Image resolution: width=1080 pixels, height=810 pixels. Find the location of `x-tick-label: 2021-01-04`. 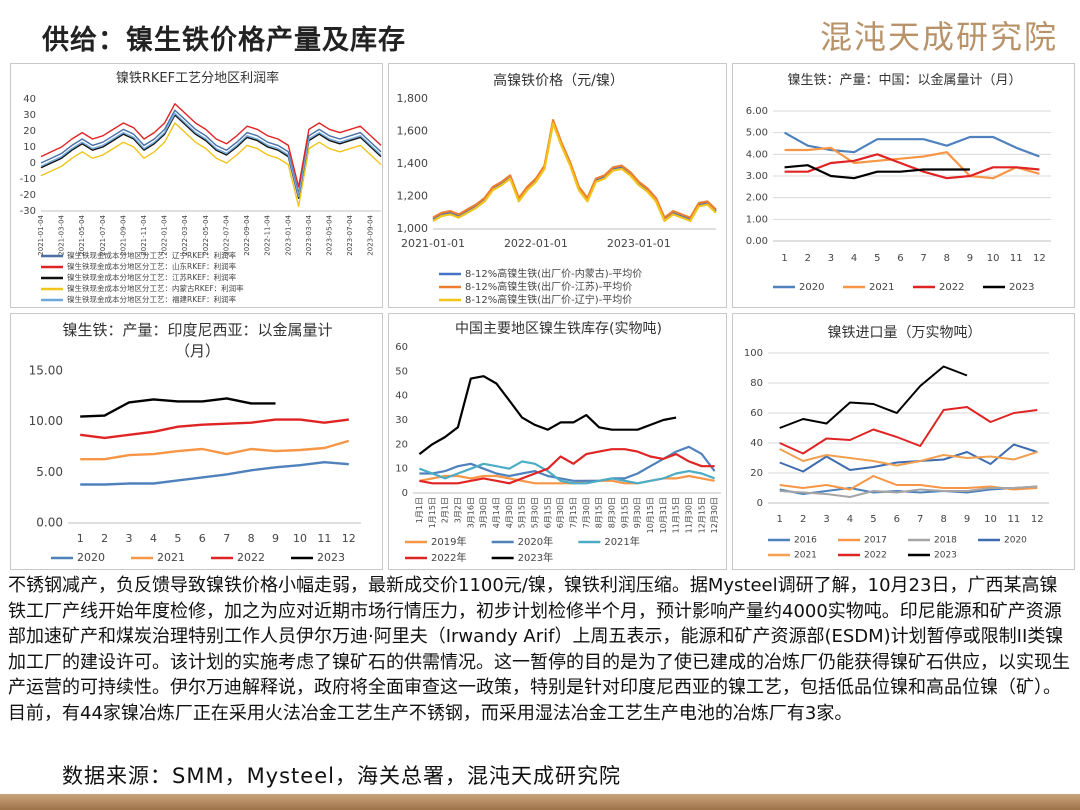

x-tick-label: 2021-01-04 is located at coordinates (41, 234).